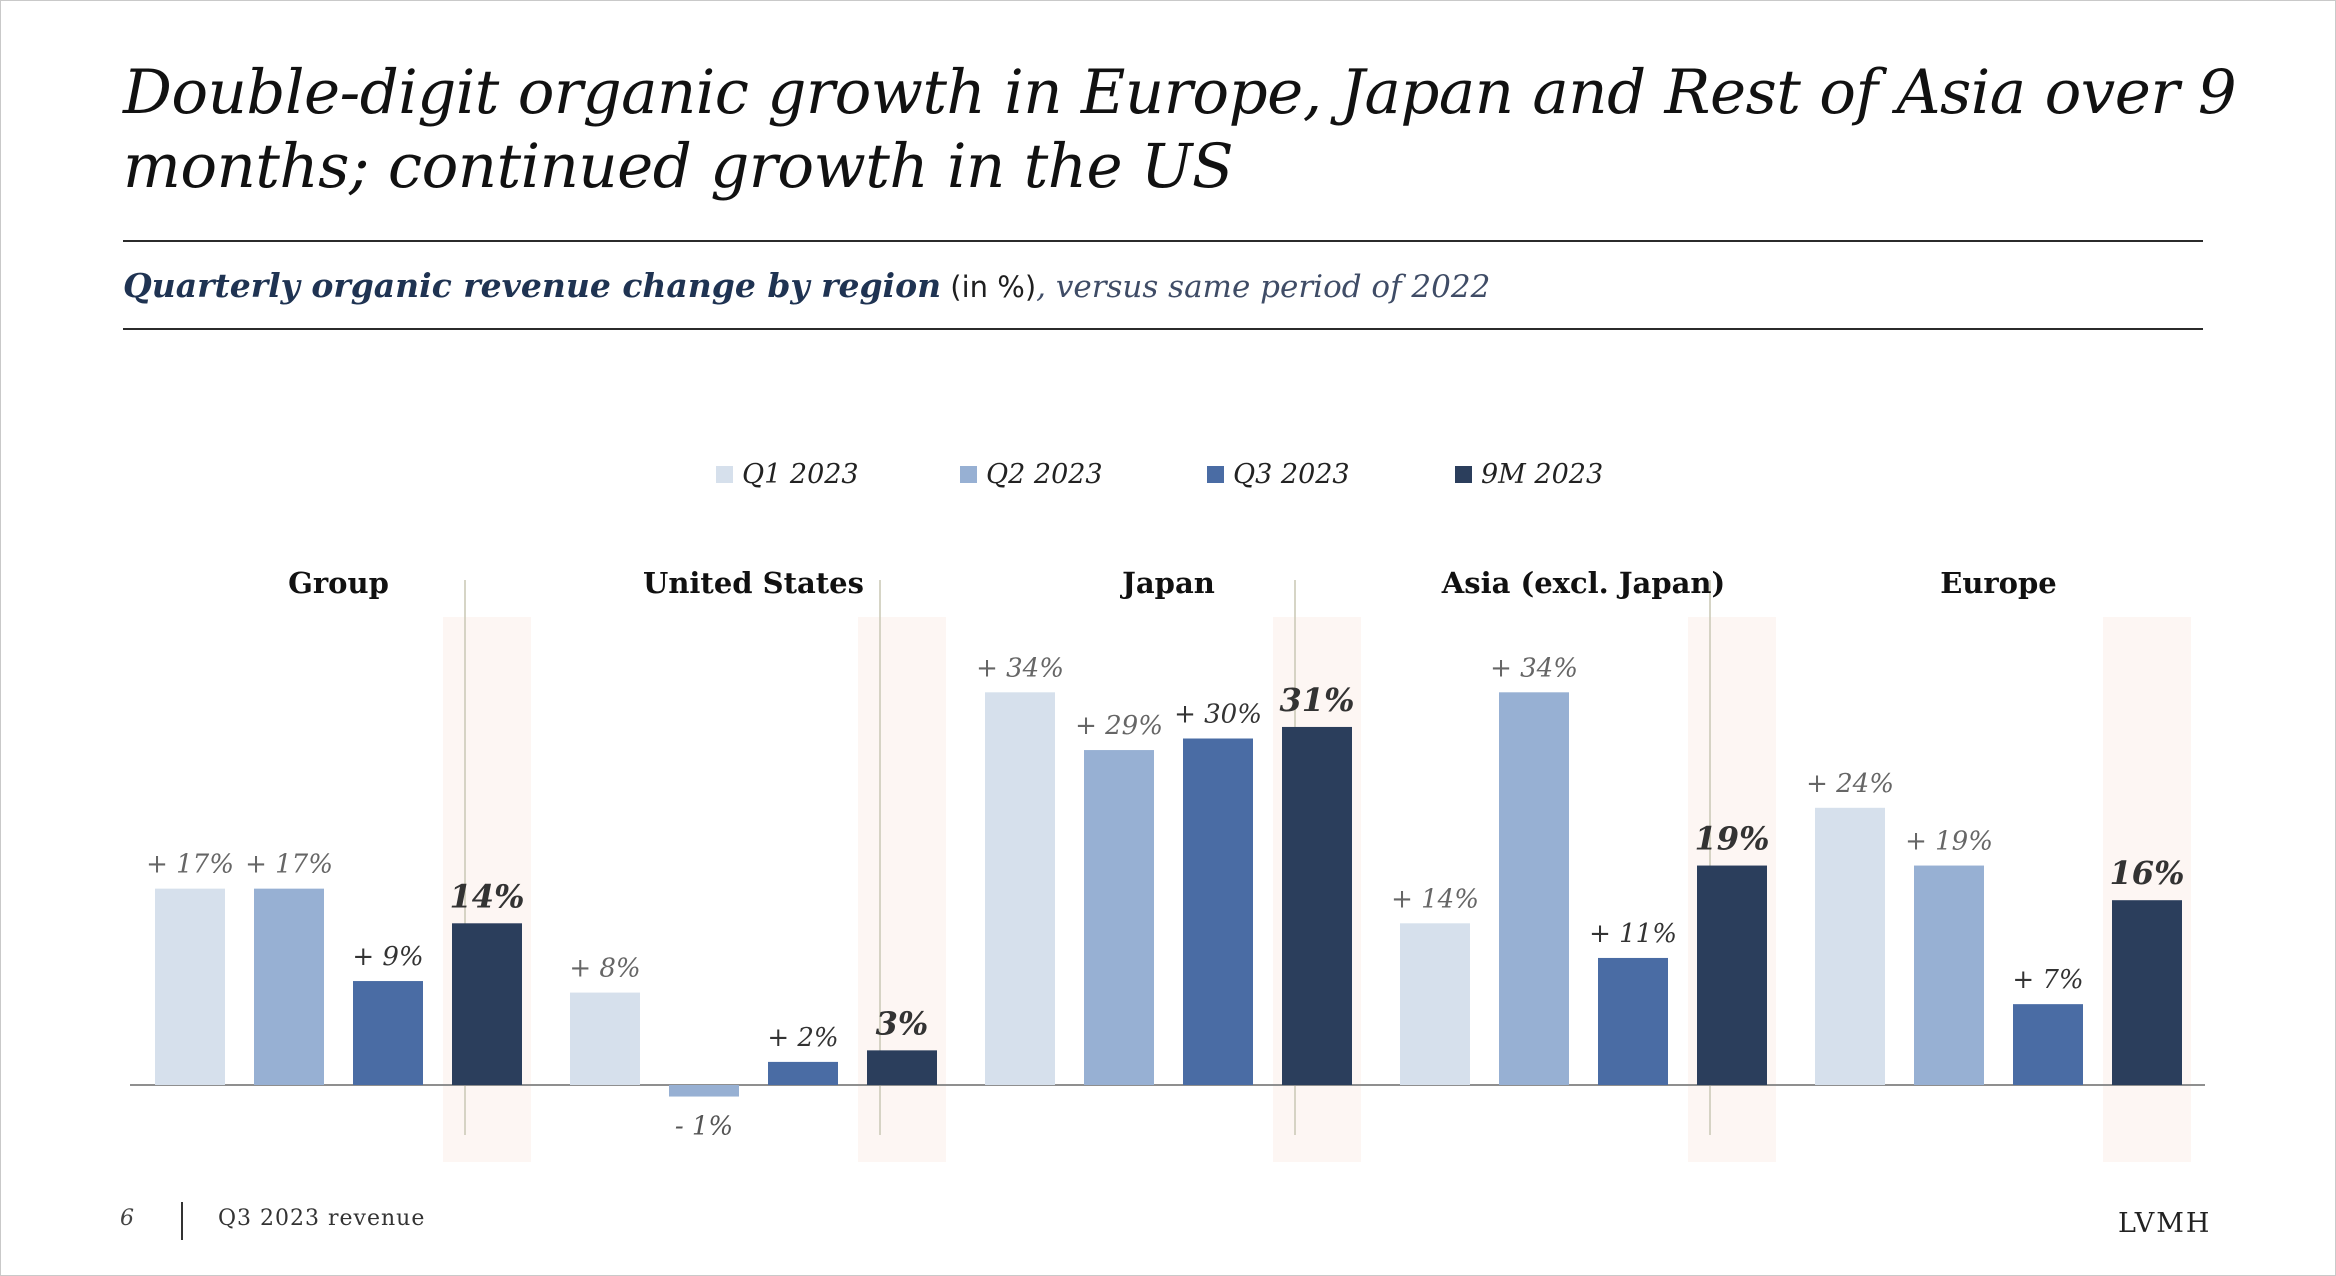 This screenshot has width=2336, height=1276. What do you see at coordinates (704, 1127) in the screenshot?
I see `data-label: - 1%` at bounding box center [704, 1127].